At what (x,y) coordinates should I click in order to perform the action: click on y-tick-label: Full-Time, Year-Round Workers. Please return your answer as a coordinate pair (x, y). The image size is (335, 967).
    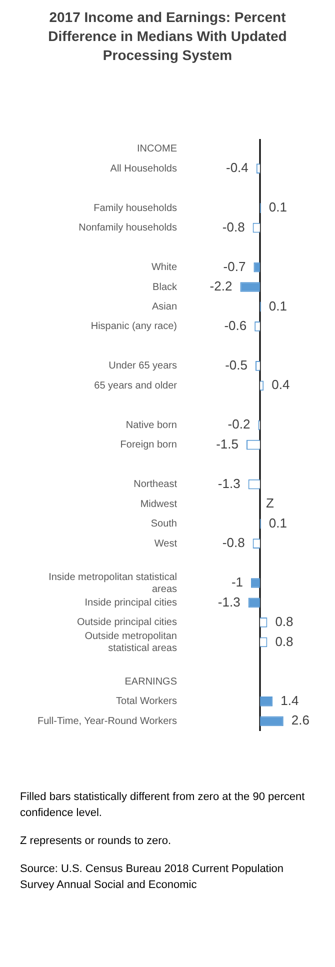
    Looking at the image, I should click on (107, 721).